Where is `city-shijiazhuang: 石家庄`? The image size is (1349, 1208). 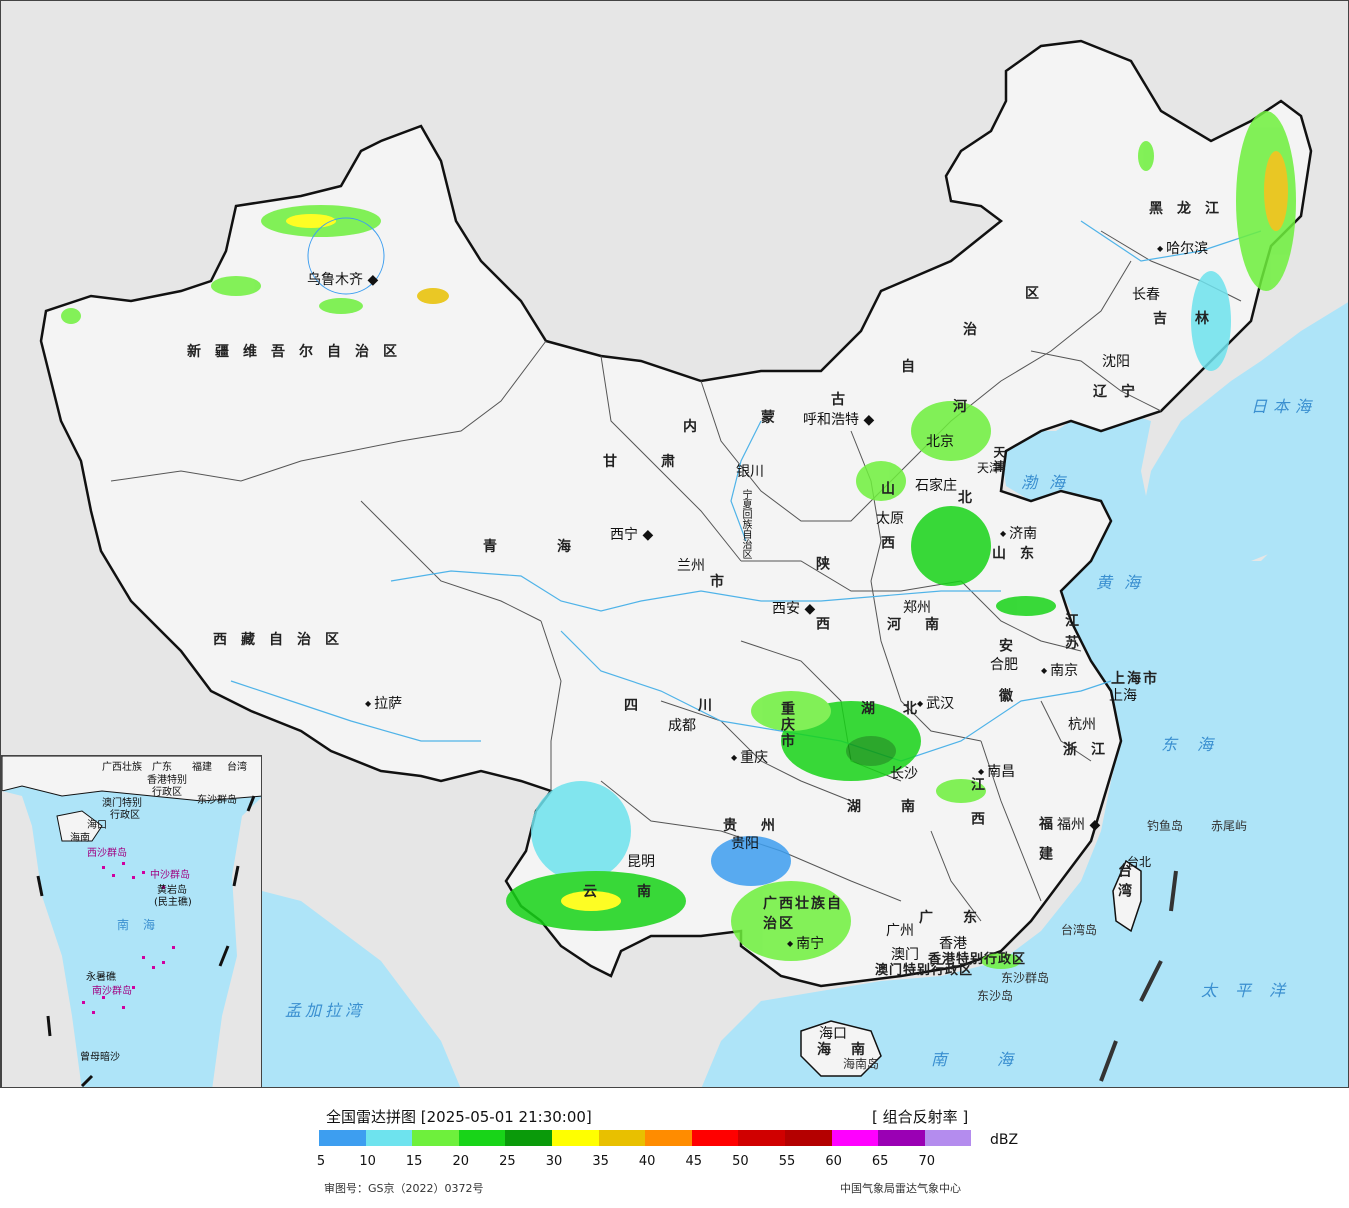 city-shijiazhuang: 石家庄 is located at coordinates (936, 486).